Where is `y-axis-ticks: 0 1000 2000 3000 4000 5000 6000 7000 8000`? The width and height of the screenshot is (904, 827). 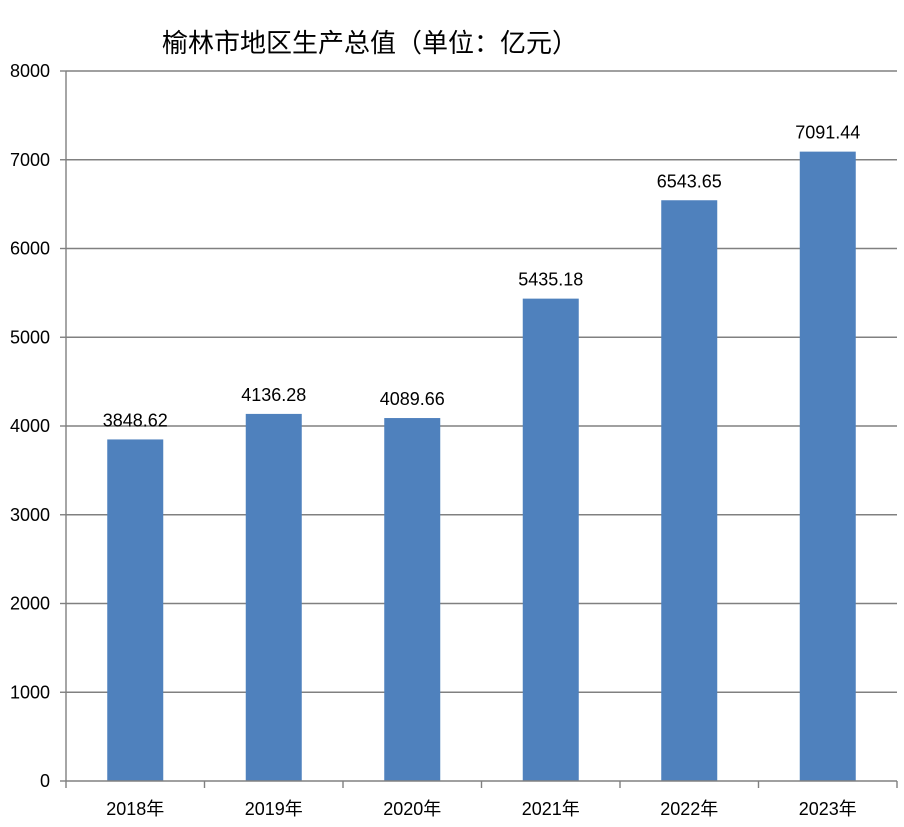
y-axis-ticks: 0 1000 2000 3000 4000 5000 6000 7000 8000 is located at coordinates (30, 426).